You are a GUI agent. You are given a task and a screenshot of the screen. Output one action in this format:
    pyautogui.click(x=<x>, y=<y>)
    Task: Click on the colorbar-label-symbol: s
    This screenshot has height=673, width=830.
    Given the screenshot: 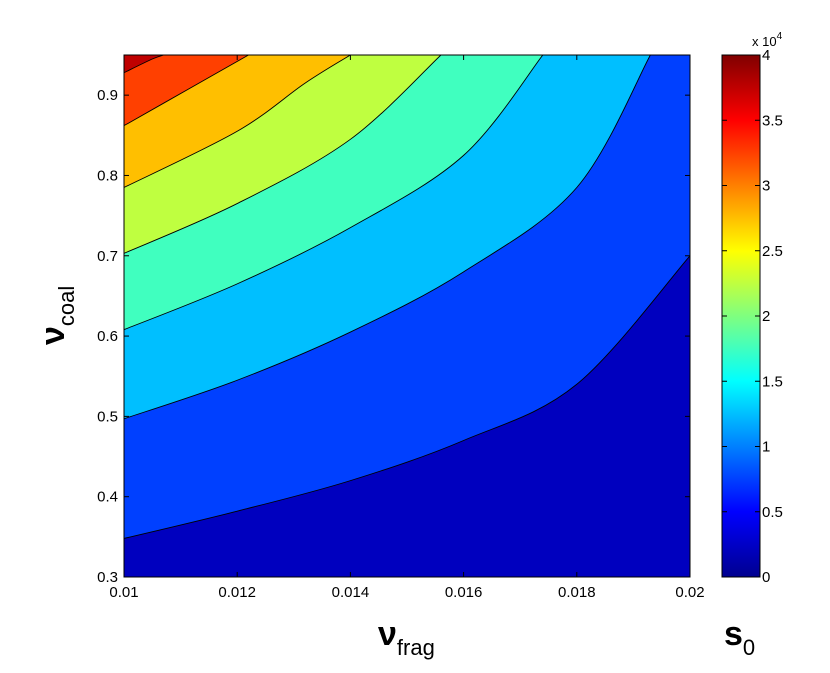 What is the action you would take?
    pyautogui.click(x=733, y=634)
    